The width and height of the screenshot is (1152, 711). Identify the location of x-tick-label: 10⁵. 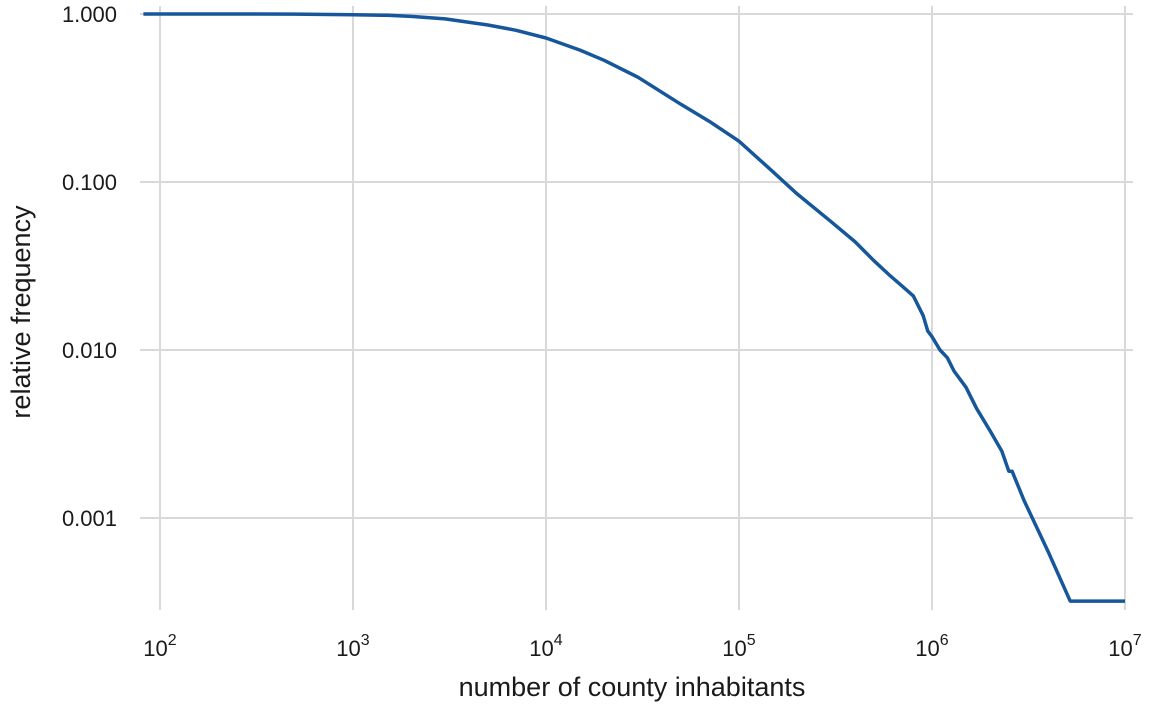
(738, 646).